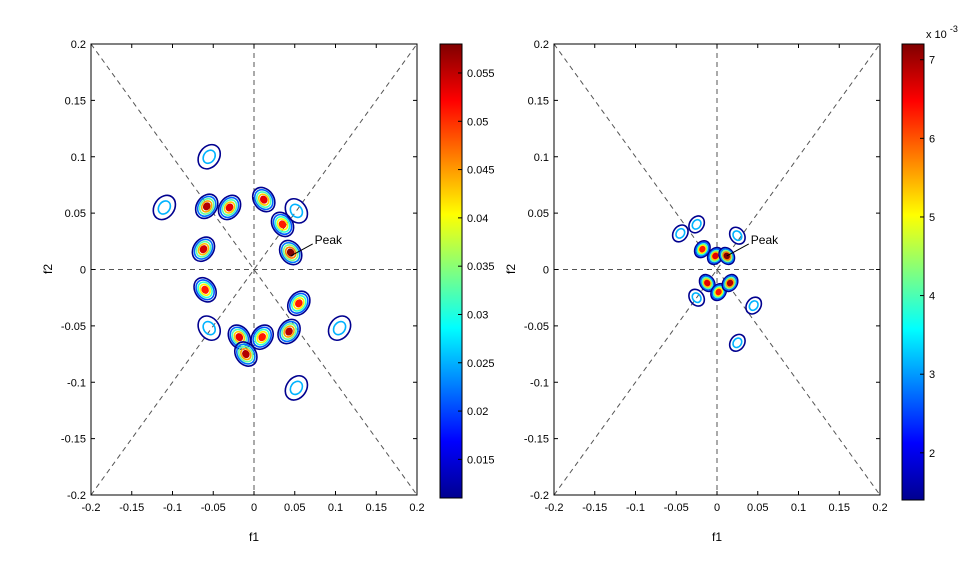  Describe the element at coordinates (932, 218) in the screenshot. I see `colorbar-tick-label: 5` at that location.